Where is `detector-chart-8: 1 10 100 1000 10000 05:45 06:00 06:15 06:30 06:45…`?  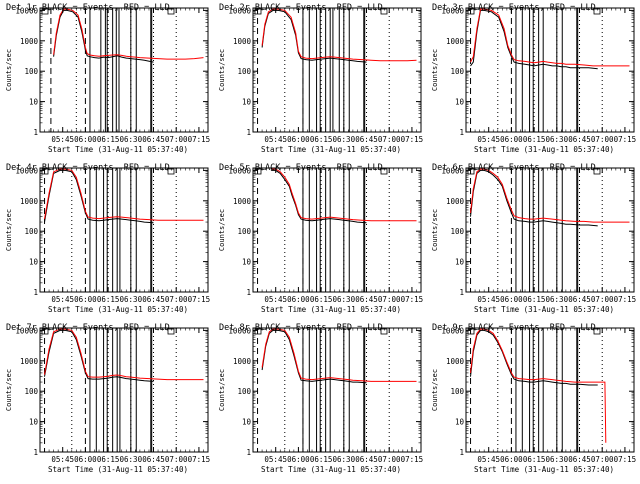
detector-chart-8: 1 10 100 1000 10000 05:45 06:00 06:15 06:30 06:45… is located at coordinates (320, 398).